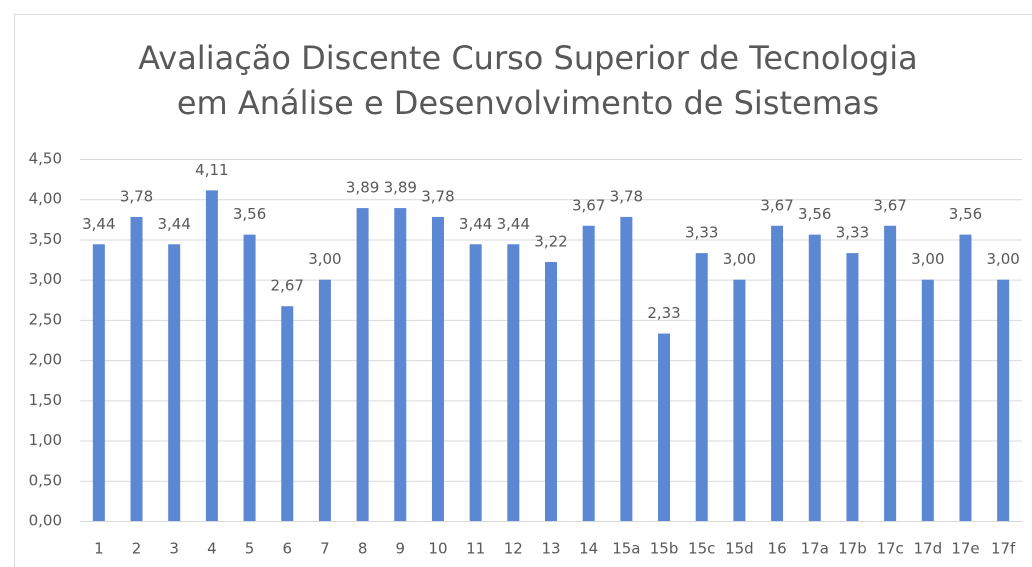 Image resolution: width=1032 pixels, height=567 pixels. Describe the element at coordinates (45, 360) in the screenshot. I see `y-tick-label: 2,00` at that location.